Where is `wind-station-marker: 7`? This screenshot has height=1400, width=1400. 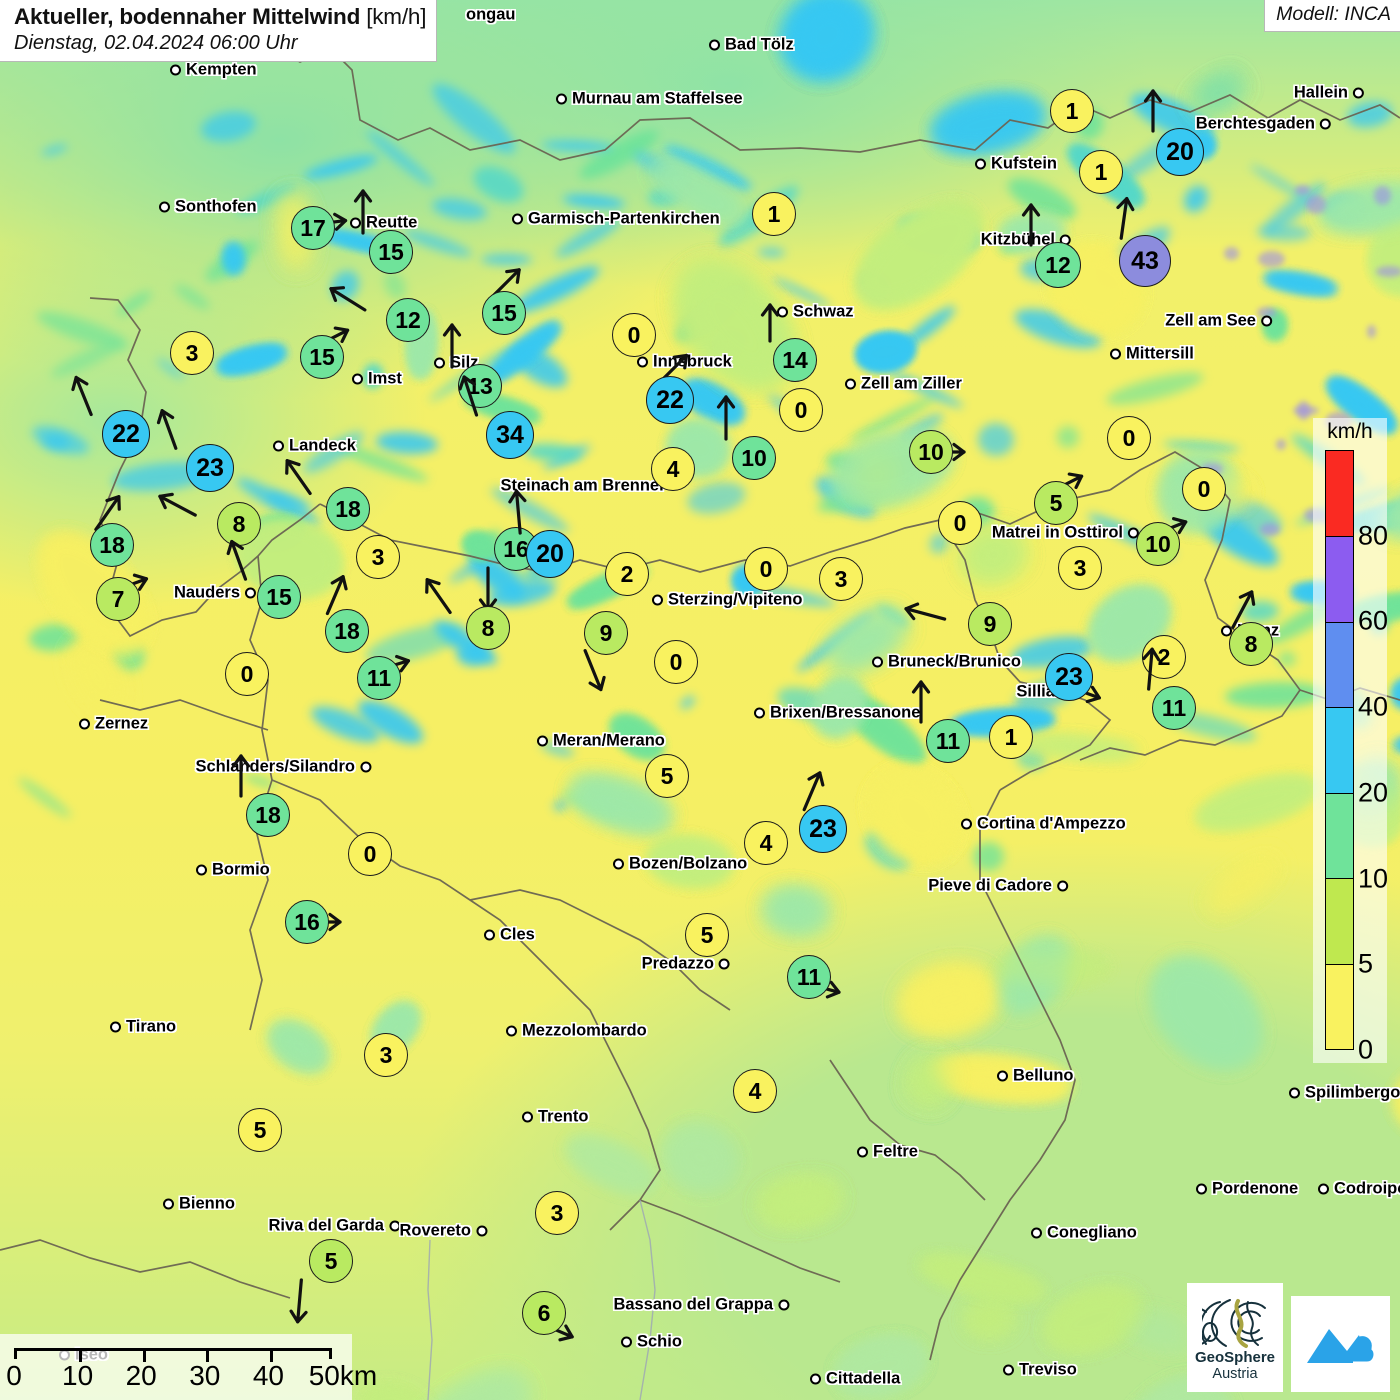
wind-station-marker: 7 is located at coordinates (122, 597).